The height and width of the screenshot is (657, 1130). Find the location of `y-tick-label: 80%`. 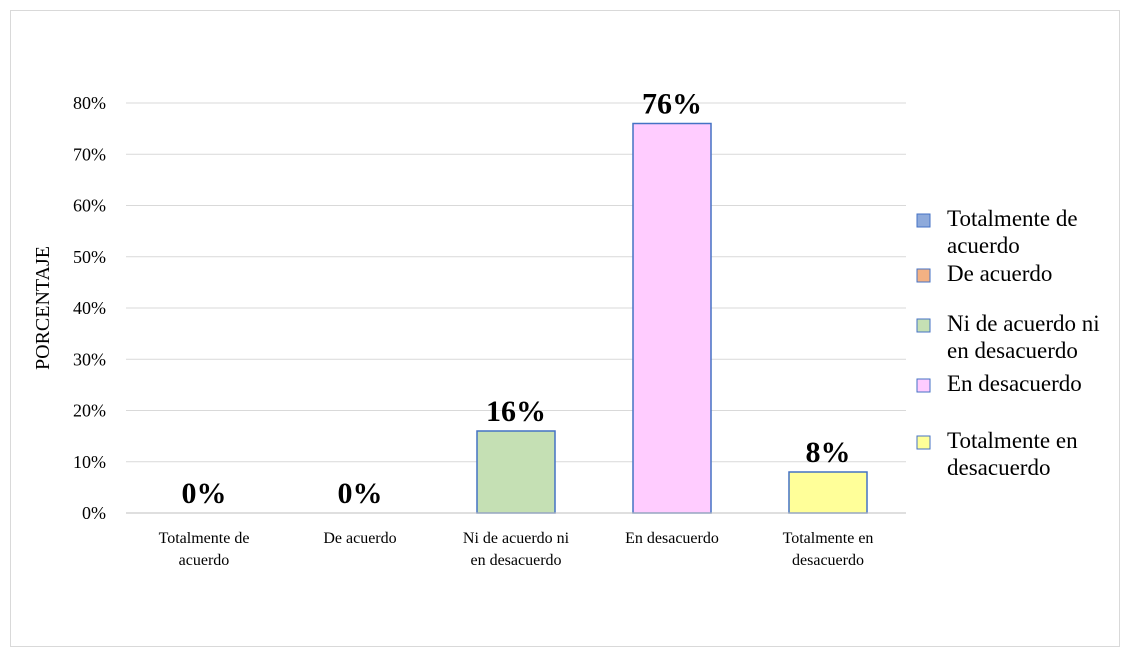

y-tick-label: 80% is located at coordinates (89, 103).